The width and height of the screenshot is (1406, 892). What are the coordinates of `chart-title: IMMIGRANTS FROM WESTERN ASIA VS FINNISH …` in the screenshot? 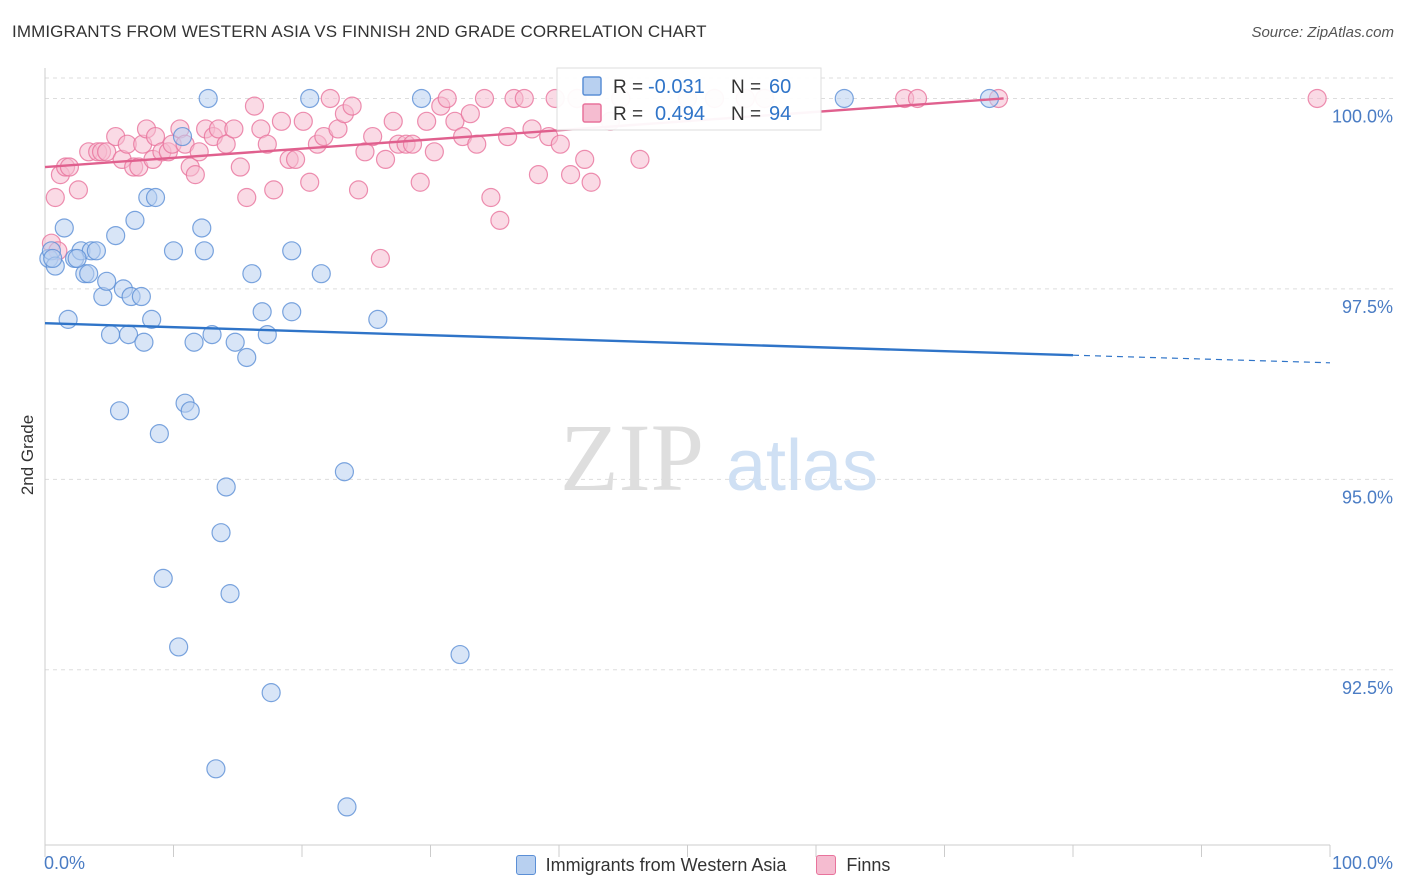 It's located at (359, 31).